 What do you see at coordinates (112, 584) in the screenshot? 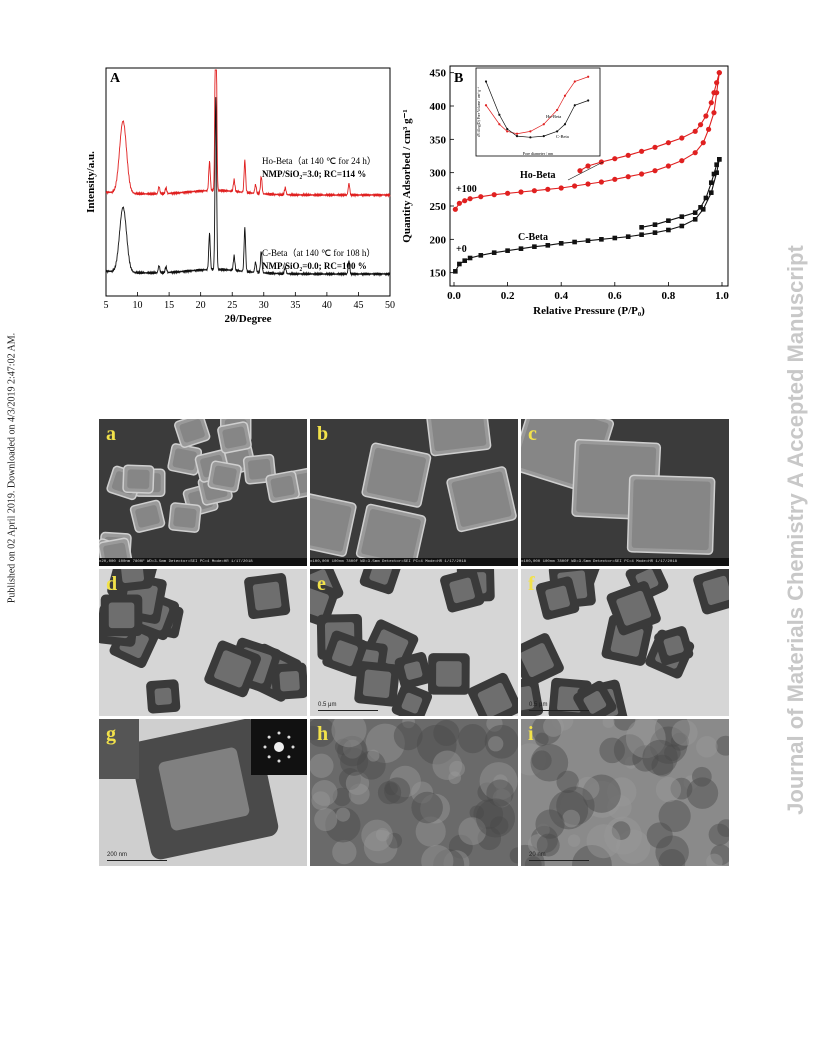
I see `panel-letter: d` at bounding box center [112, 584].